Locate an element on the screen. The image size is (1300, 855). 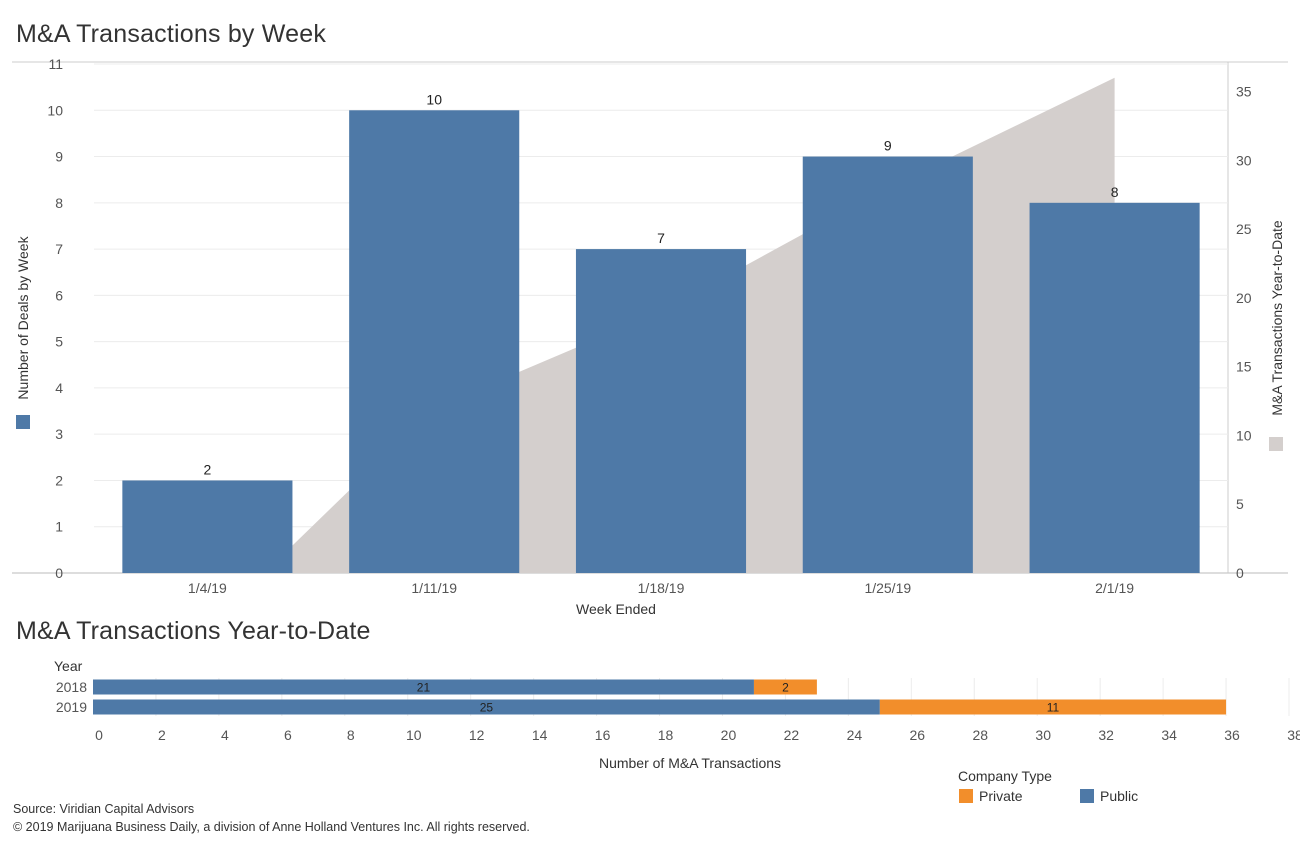
y2-tick-label: 35 is located at coordinates (1244, 92).